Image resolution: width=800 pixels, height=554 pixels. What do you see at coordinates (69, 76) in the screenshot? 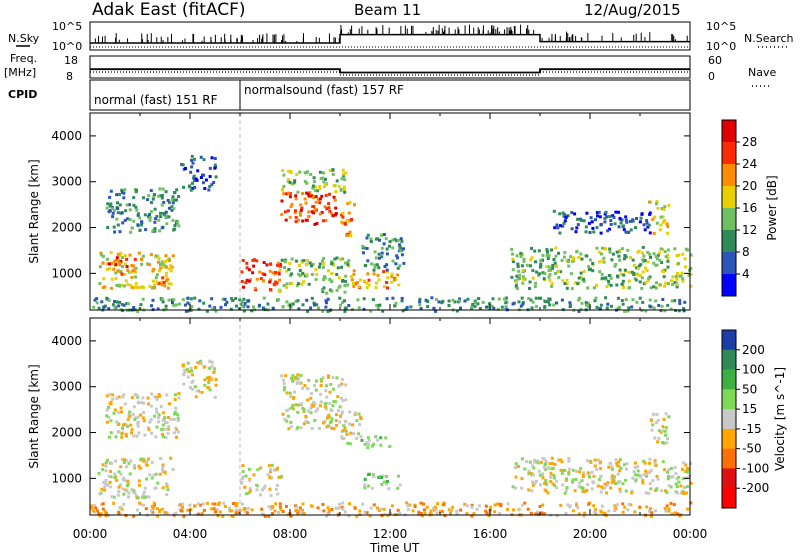
I see `freq-tick-bottom: 8` at bounding box center [69, 76].